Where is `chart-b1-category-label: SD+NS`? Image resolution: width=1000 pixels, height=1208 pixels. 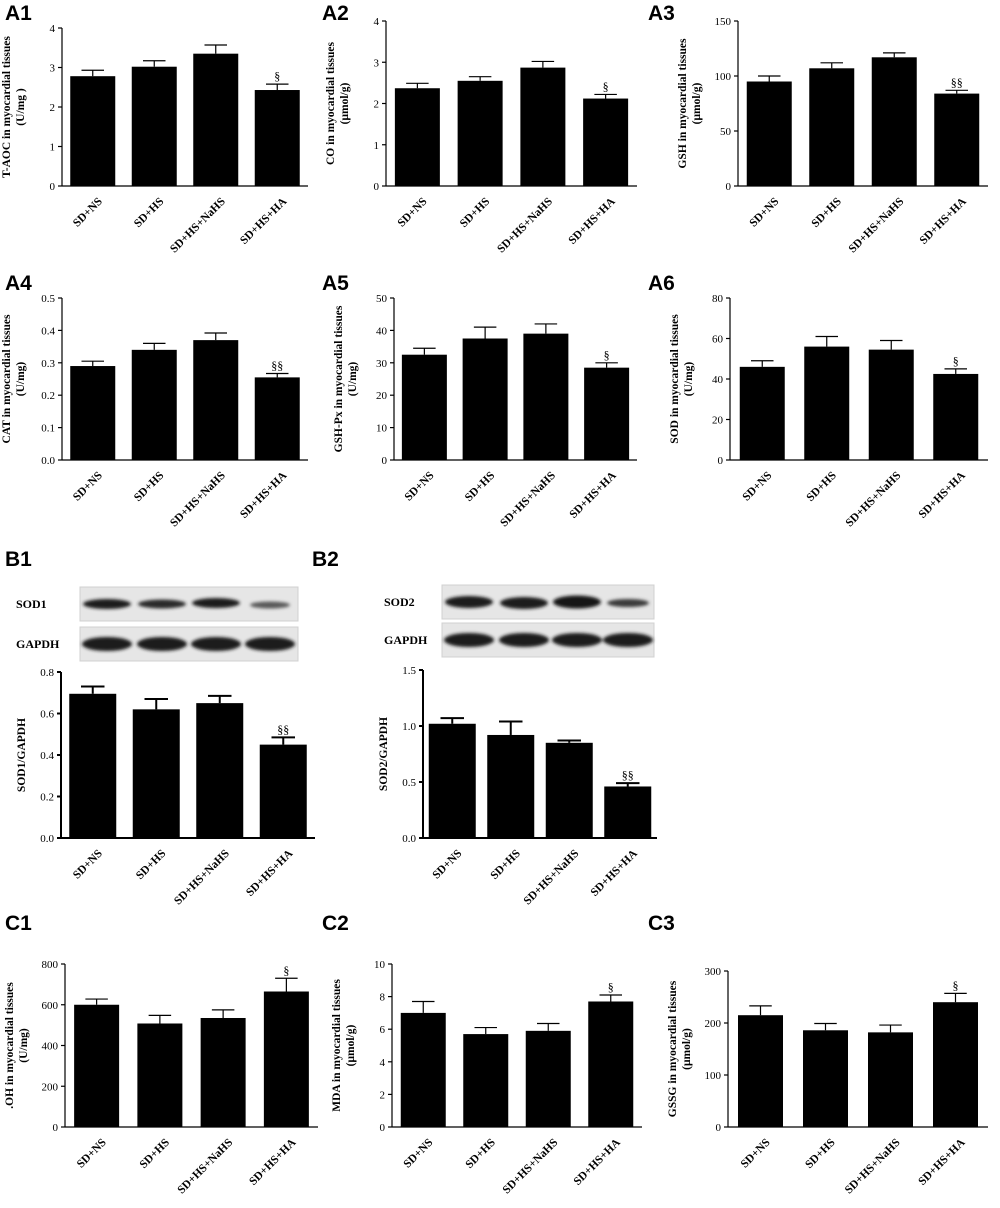 chart-b1-category-label: SD+NS is located at coordinates (88, 865).